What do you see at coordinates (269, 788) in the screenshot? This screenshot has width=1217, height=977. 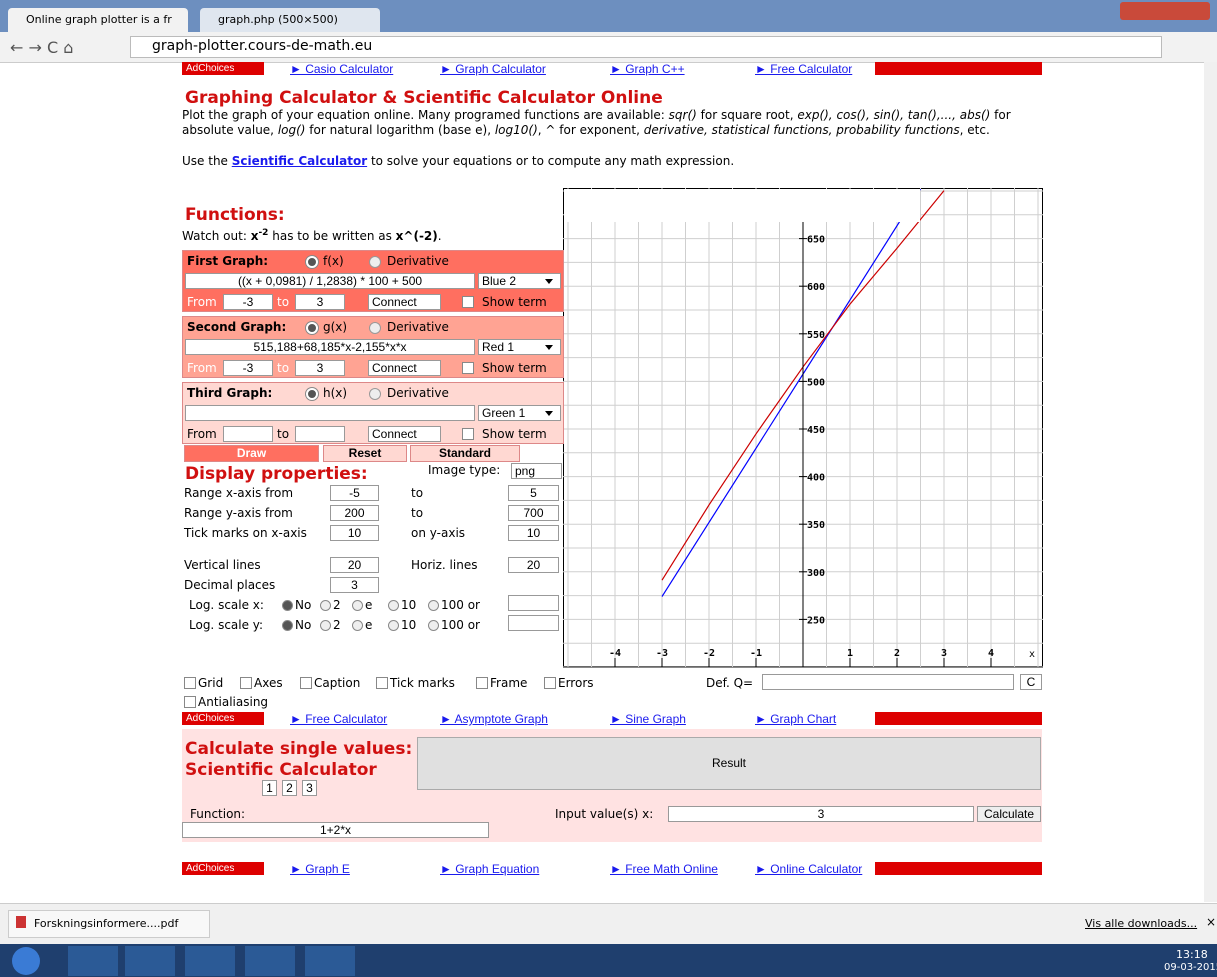 I see `calc-tab: 1` at bounding box center [269, 788].